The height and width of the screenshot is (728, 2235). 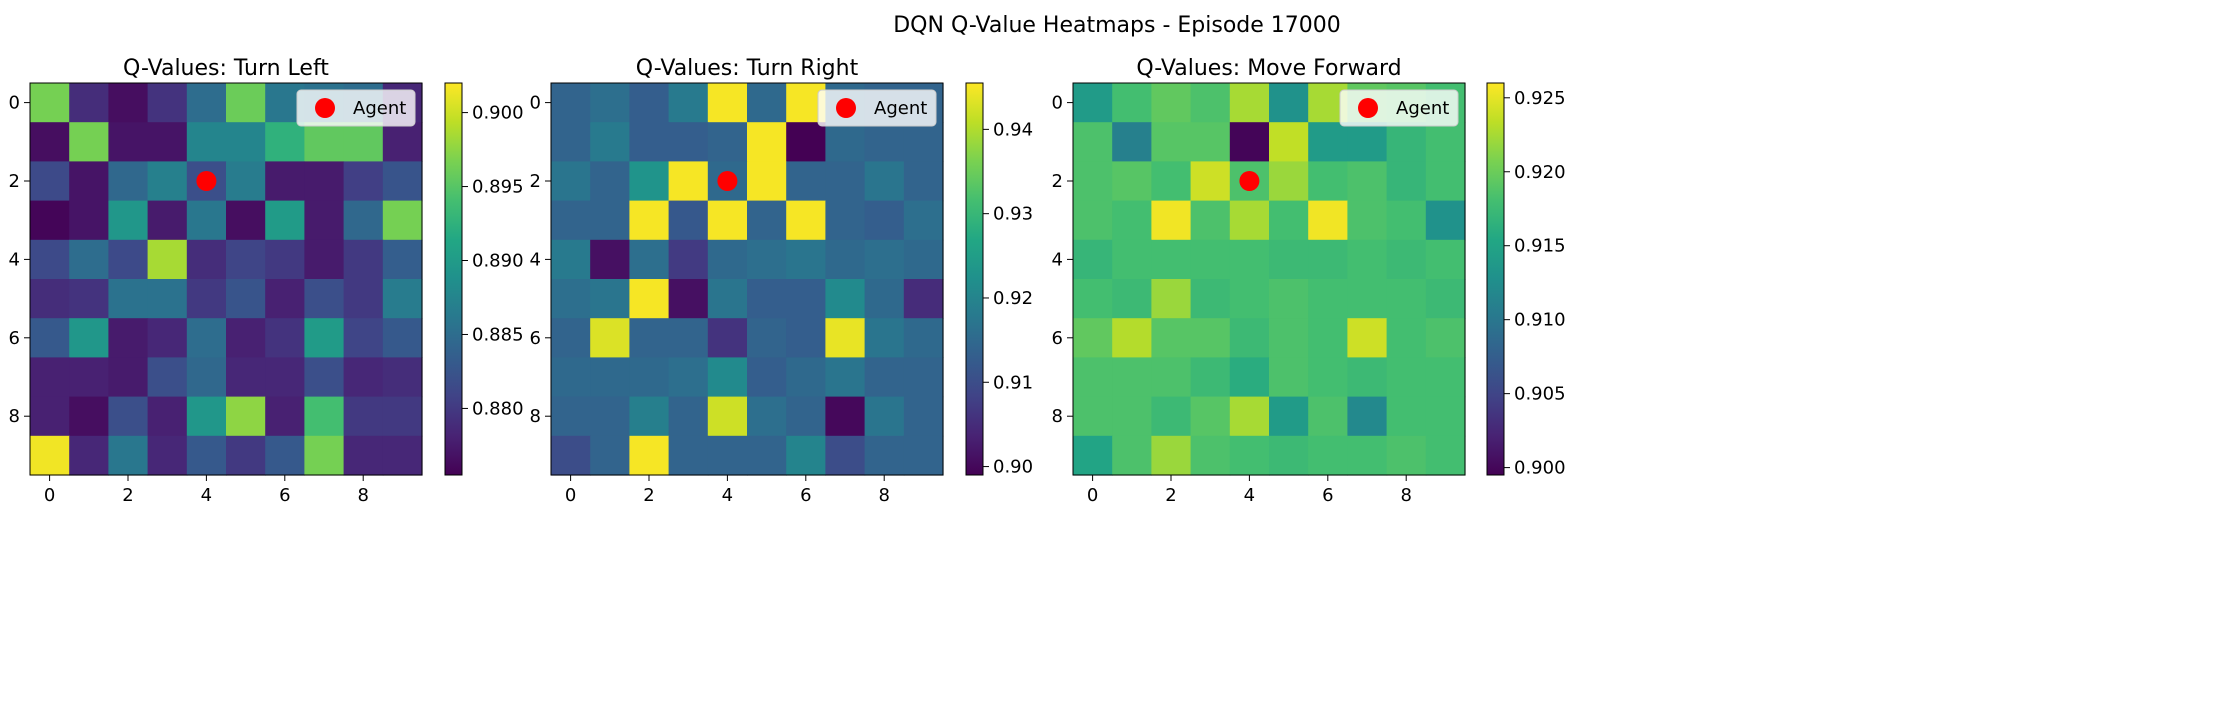 What do you see at coordinates (1013, 467) in the screenshot?
I see `colorbar-tick-label: 0.90` at bounding box center [1013, 467].